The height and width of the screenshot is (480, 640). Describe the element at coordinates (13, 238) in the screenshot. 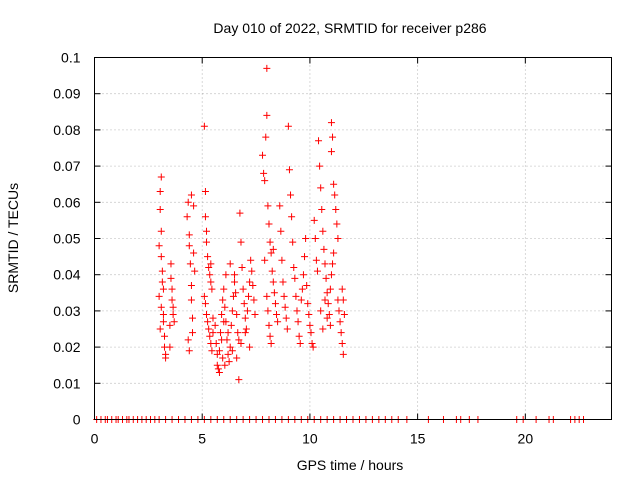

I see `y-axis-label: SRMTID / TECUs` at that location.